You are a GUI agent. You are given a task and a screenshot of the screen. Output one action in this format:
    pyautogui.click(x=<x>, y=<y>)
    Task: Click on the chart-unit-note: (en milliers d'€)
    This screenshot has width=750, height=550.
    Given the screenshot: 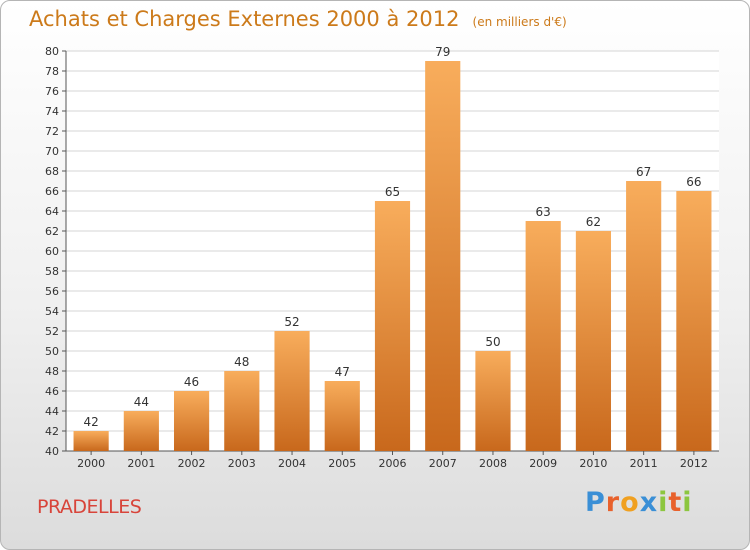 What is the action you would take?
    pyautogui.click(x=519, y=22)
    